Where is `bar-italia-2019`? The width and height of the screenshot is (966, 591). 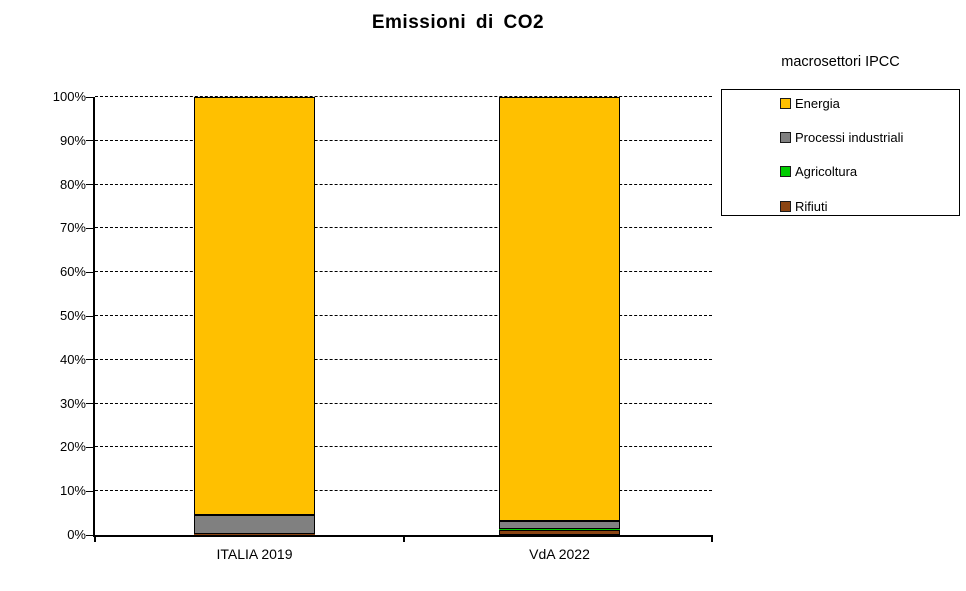 bar-italia-2019 is located at coordinates (254, 316).